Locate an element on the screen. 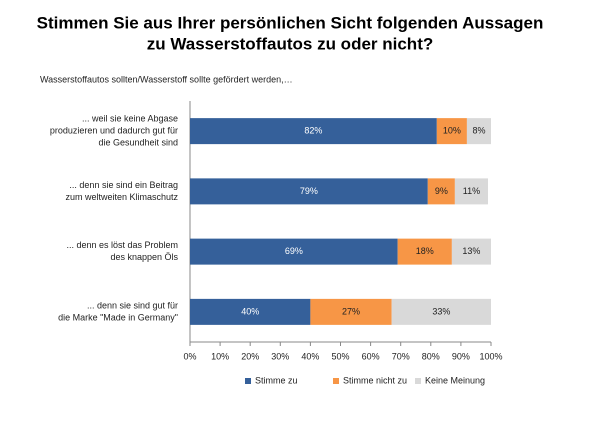 This screenshot has width=600, height=422. value-label: 33% is located at coordinates (441, 311).